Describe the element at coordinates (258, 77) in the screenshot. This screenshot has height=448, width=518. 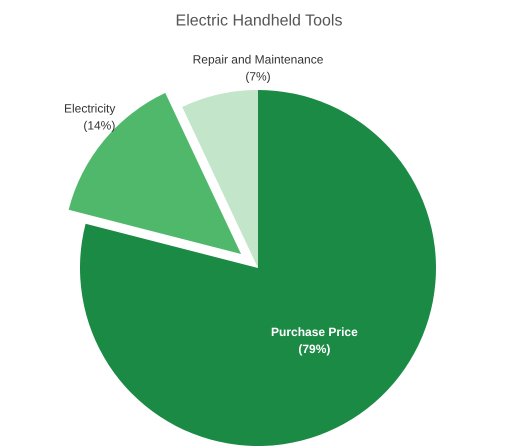
I see `data-label: (7%)` at that location.